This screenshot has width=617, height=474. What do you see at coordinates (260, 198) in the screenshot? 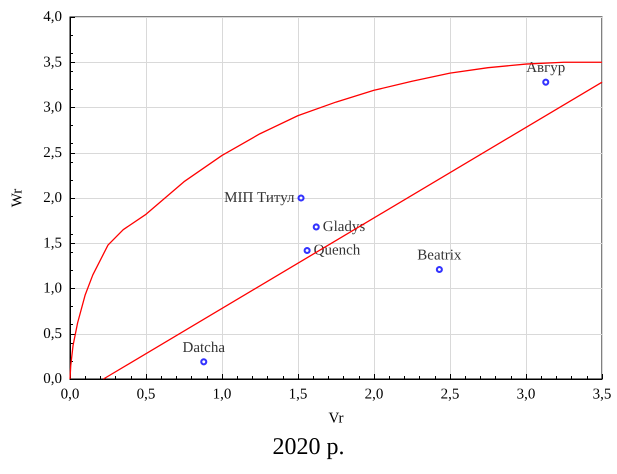
I see `series-label: МІП Титул` at bounding box center [260, 198].